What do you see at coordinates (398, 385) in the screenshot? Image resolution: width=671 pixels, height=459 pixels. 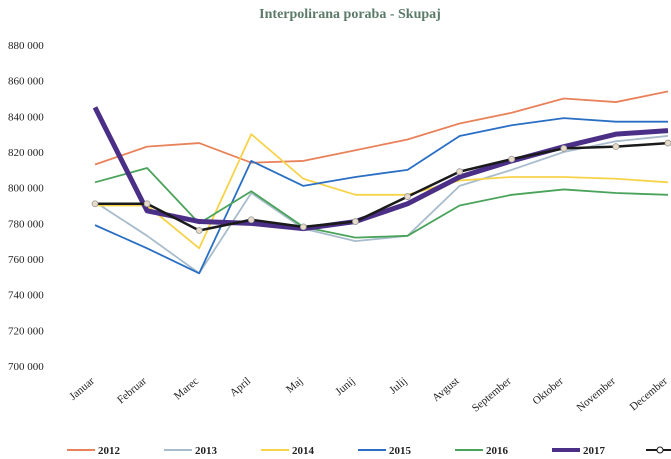 I see `x-tick-label: Julij` at bounding box center [398, 385].